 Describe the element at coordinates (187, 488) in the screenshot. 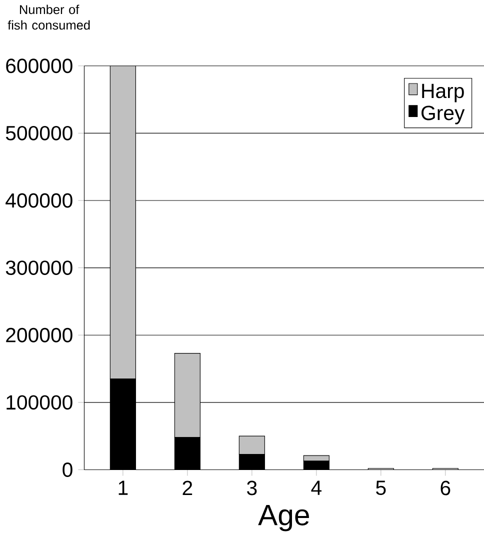

I see `x-tick-label: 2` at that location.